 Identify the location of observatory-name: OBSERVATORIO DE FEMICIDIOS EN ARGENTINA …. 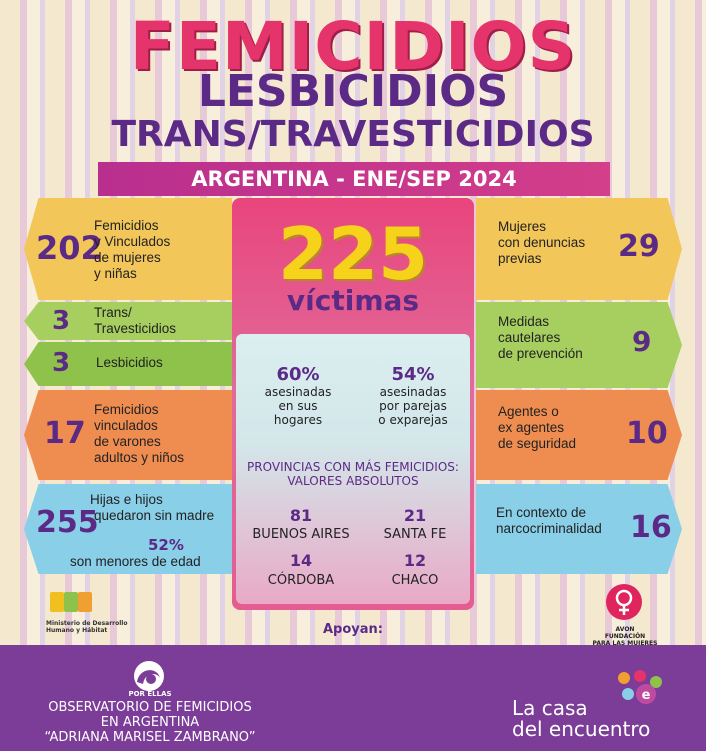
(150, 722).